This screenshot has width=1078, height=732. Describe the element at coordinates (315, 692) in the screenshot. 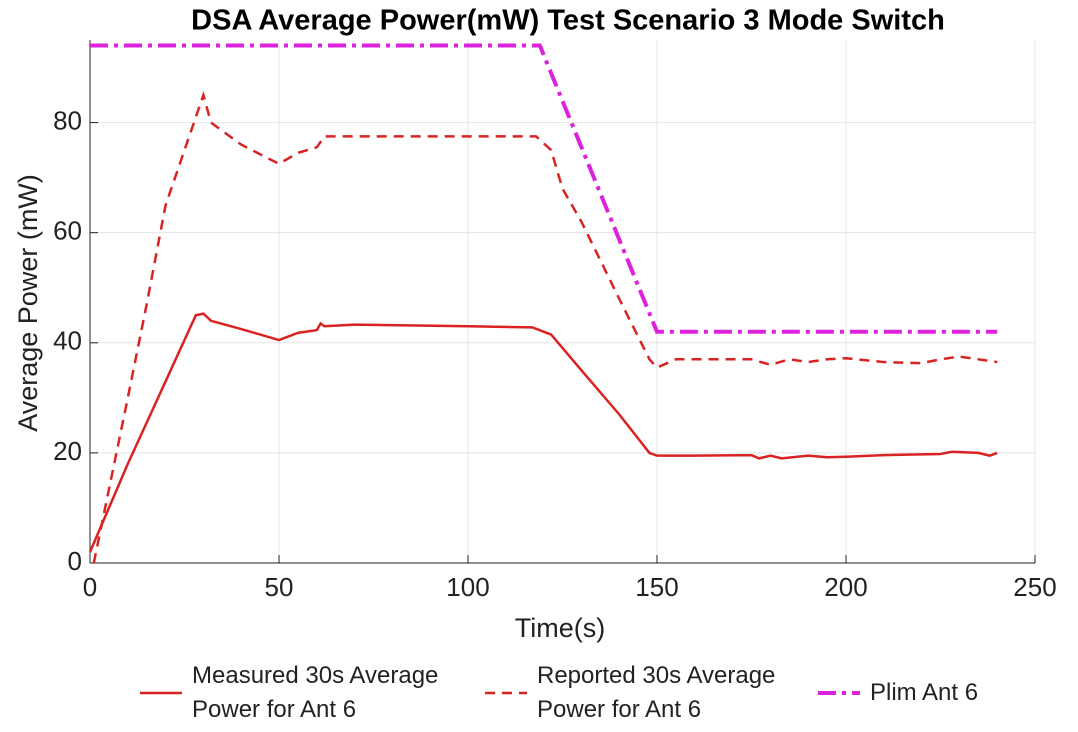

I see `legend-label: Measured 30s Average Power for Ant 6` at that location.